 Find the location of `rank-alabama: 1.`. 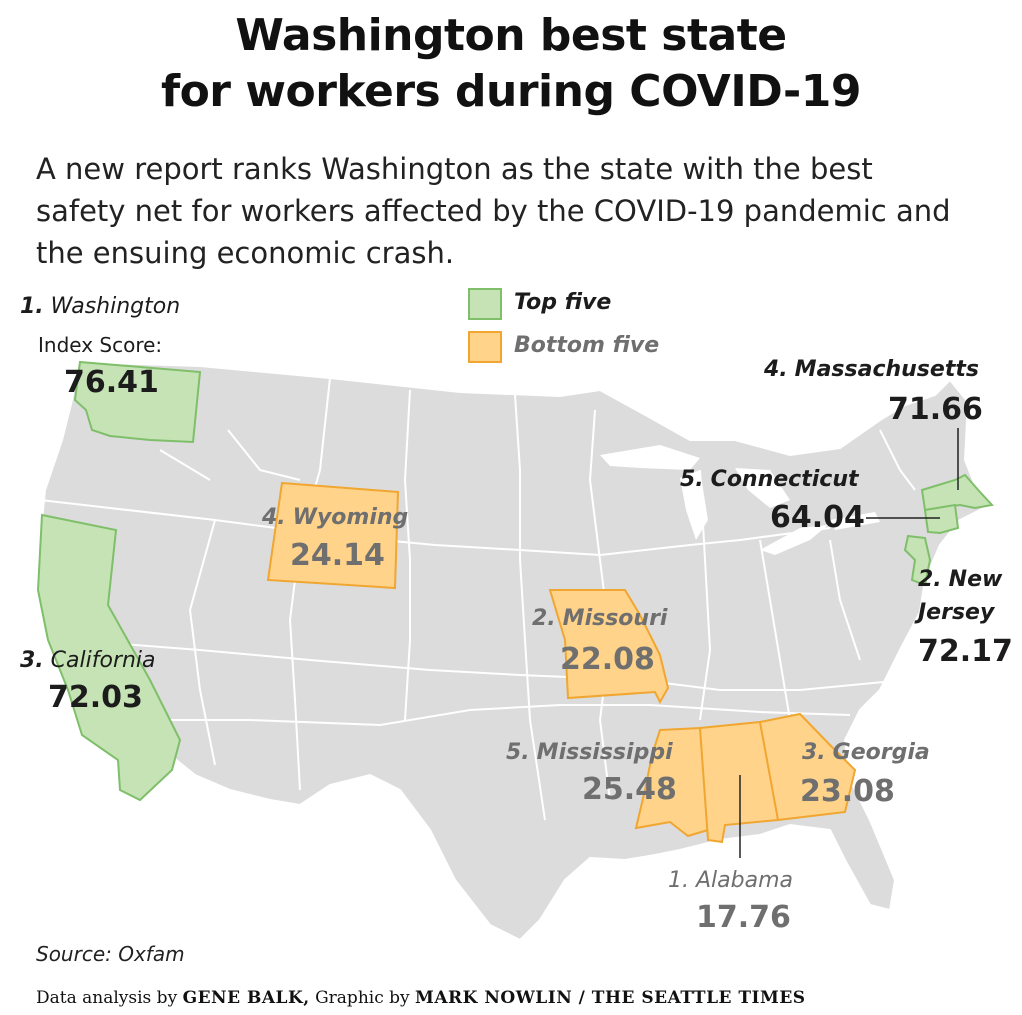

rank-alabama: 1. is located at coordinates (678, 880).